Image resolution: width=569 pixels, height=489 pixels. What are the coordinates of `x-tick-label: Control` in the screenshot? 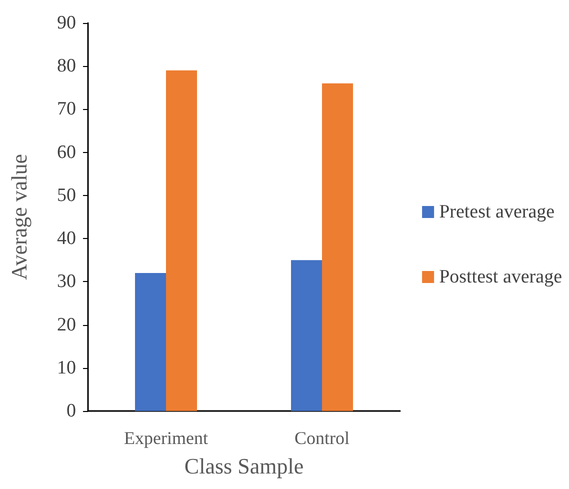 It's located at (322, 438).